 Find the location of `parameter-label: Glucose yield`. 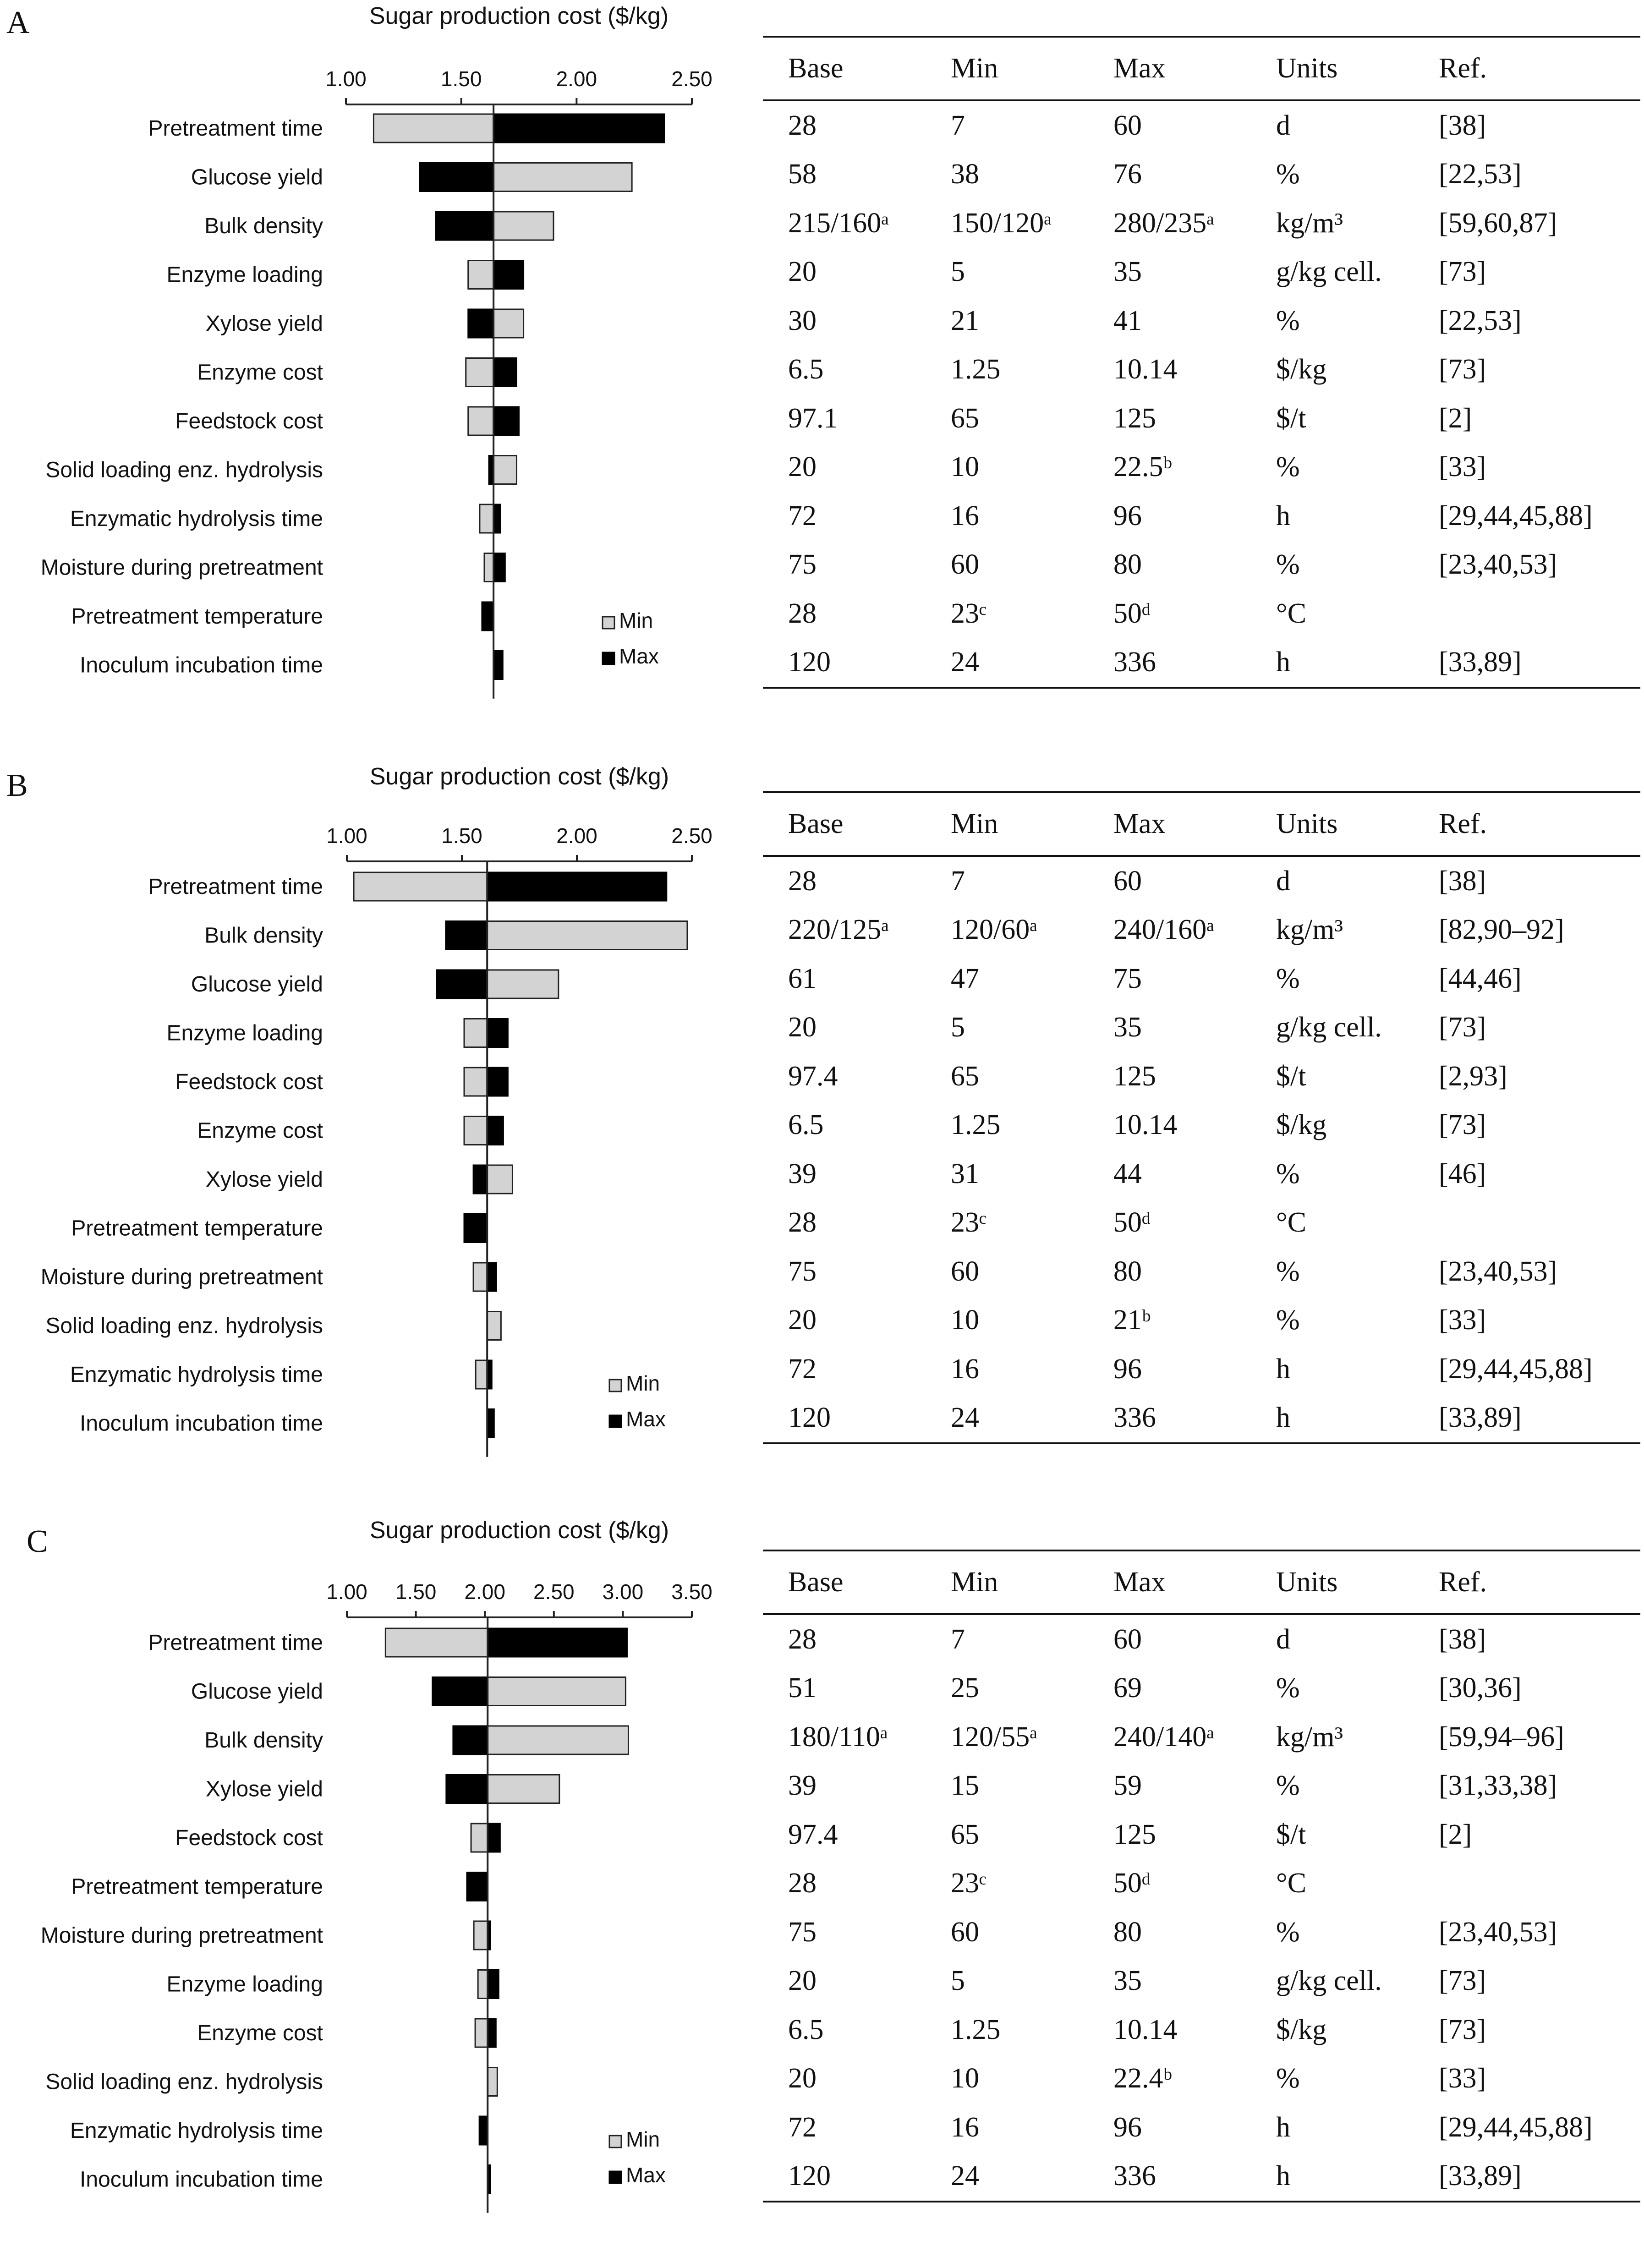

parameter-label: Glucose yield is located at coordinates (257, 177).